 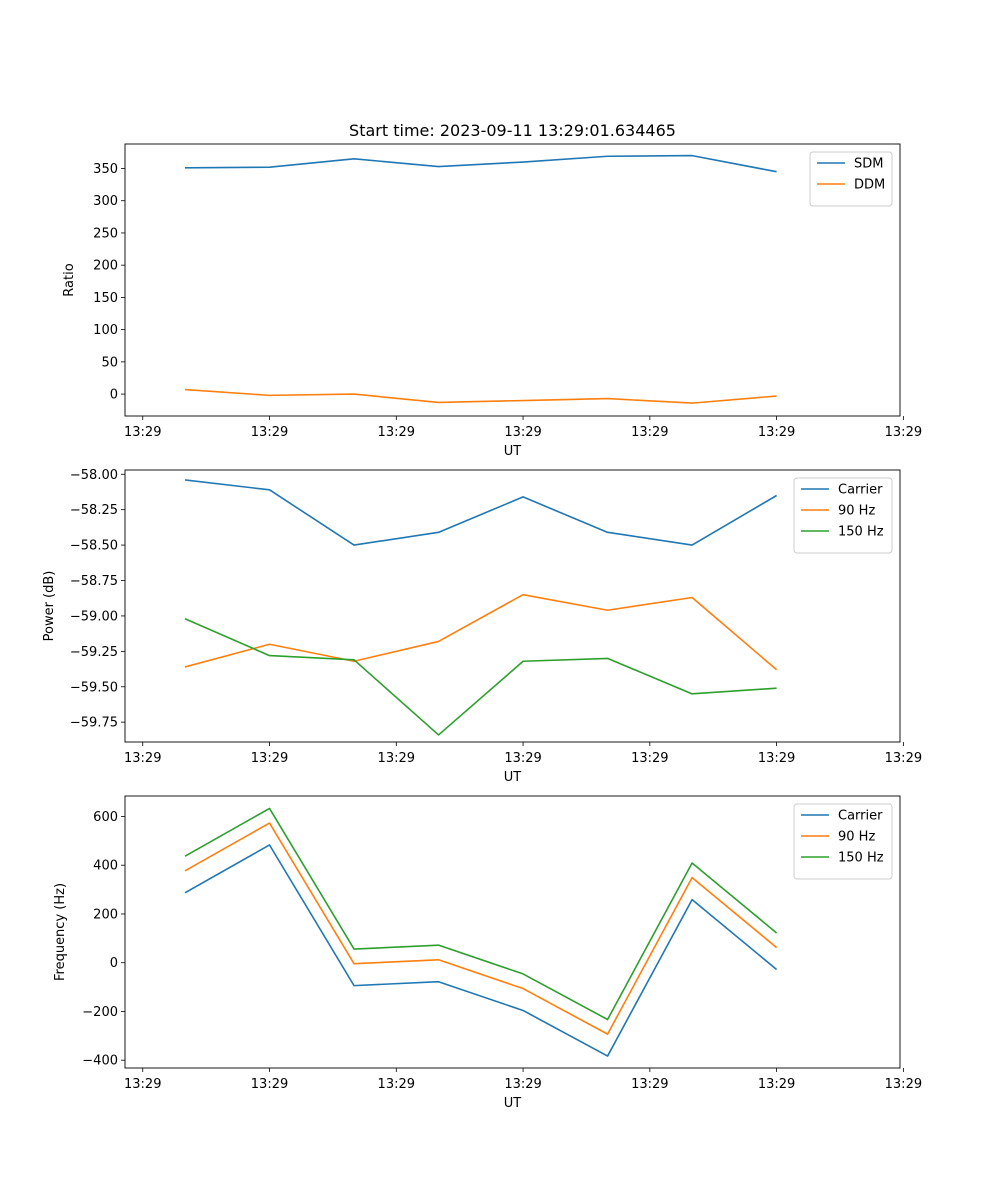 What do you see at coordinates (105, 298) in the screenshot?
I see `y-tick-label: 150` at bounding box center [105, 298].